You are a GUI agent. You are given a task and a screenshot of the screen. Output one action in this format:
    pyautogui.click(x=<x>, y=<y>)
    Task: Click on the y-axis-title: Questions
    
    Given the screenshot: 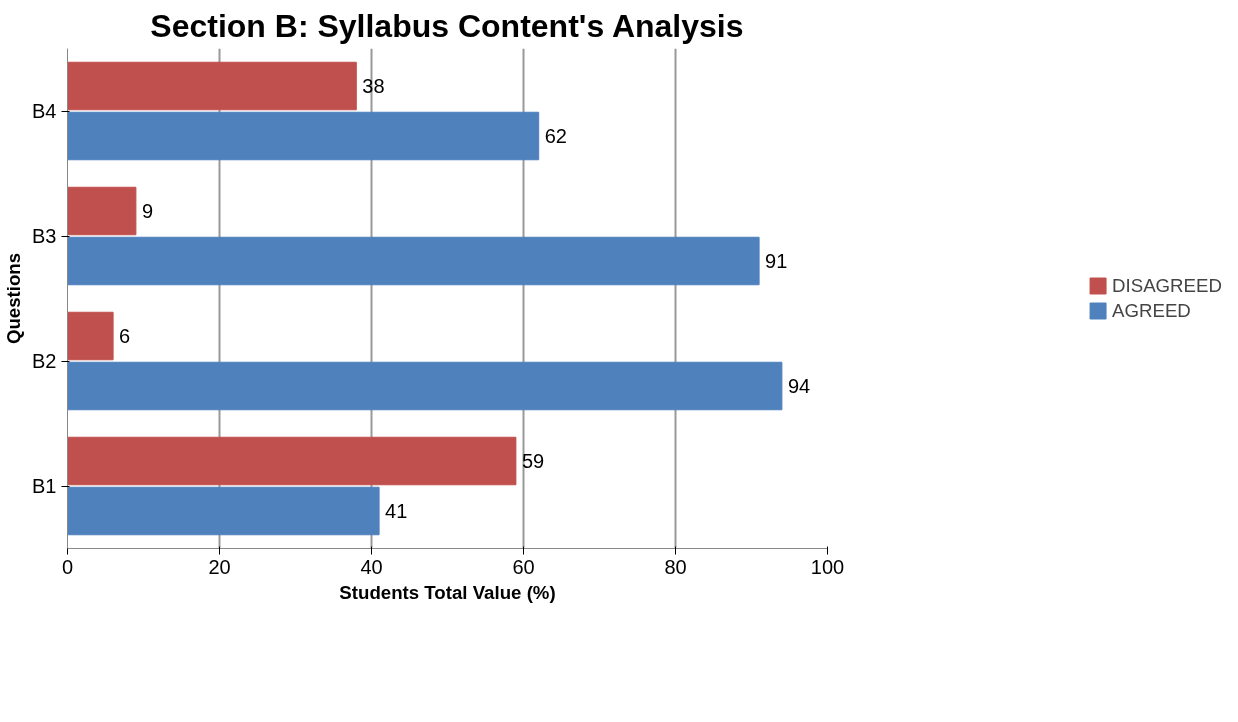 What is the action you would take?
    pyautogui.click(x=14, y=298)
    